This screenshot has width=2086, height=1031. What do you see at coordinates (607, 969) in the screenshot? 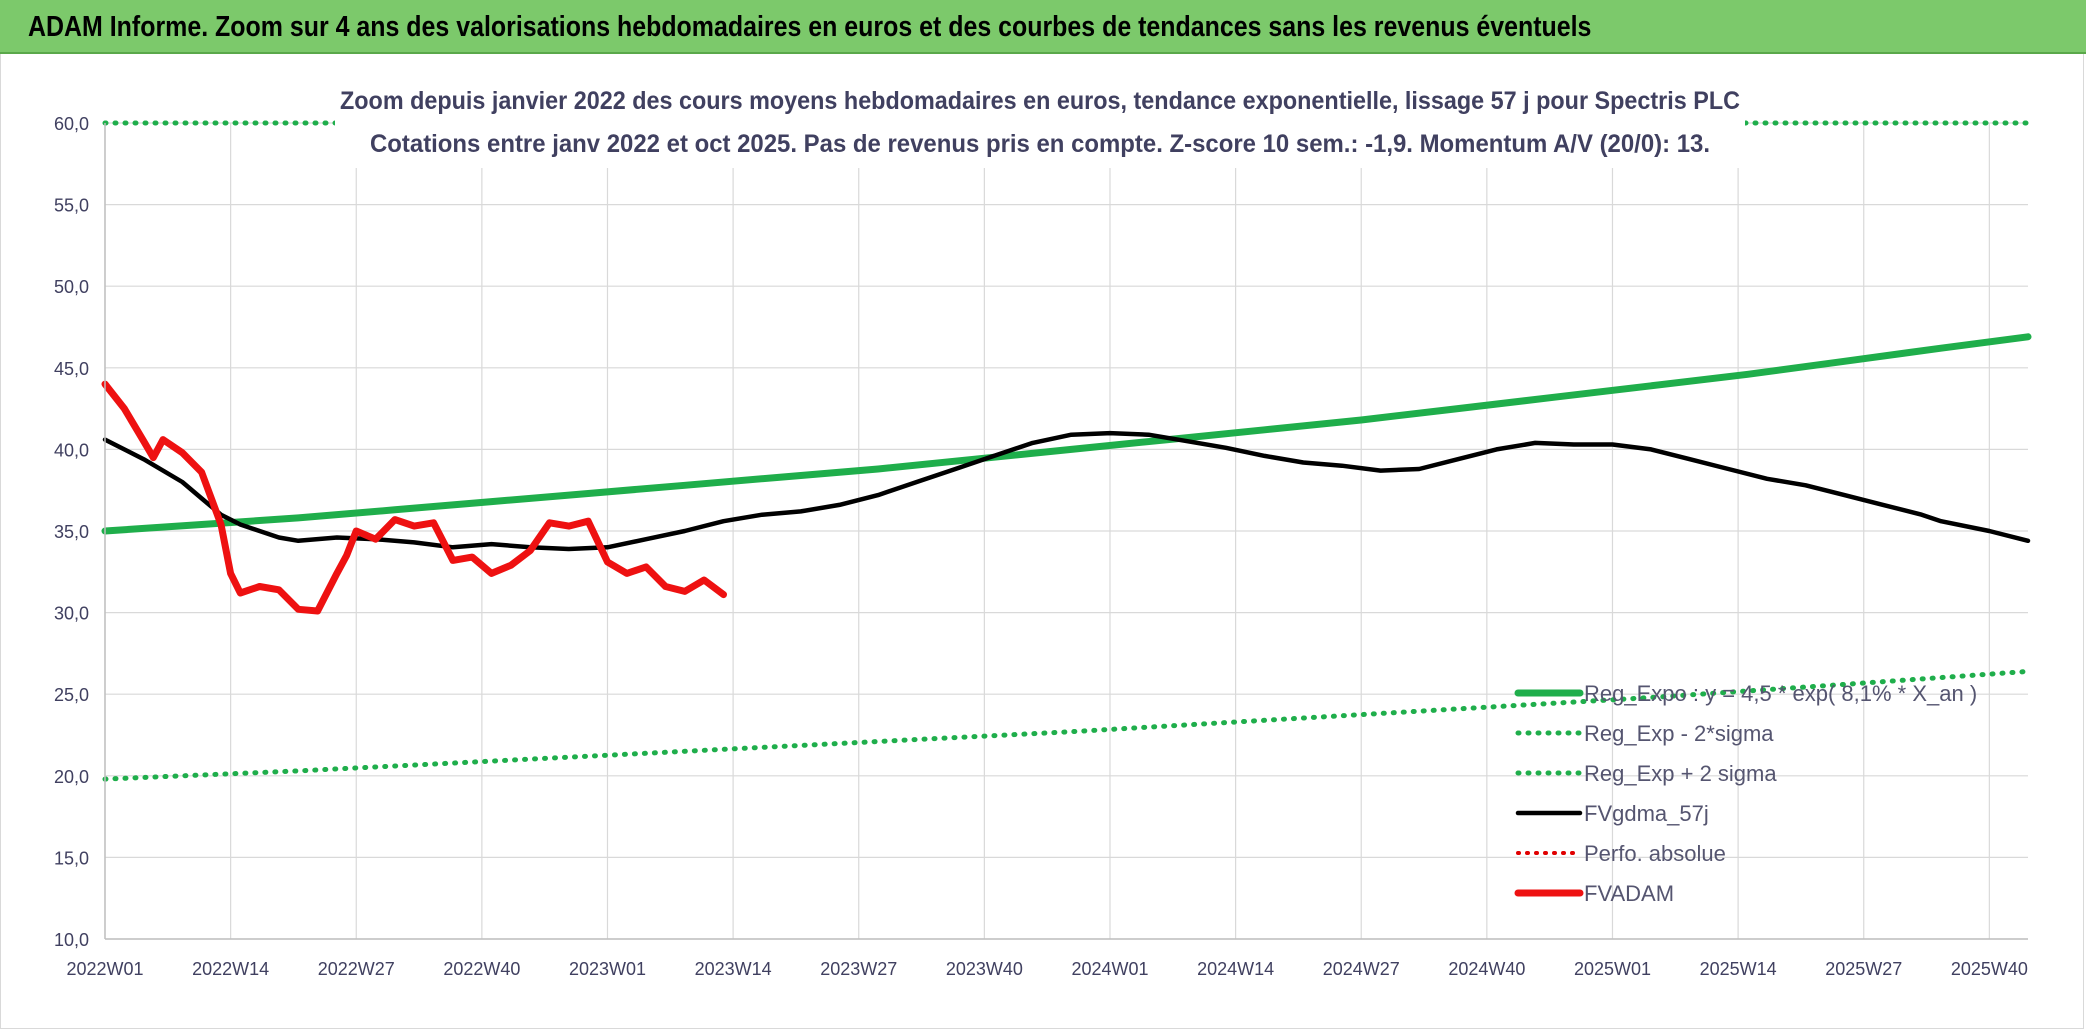
I see `x-tick-label: 2023W01` at bounding box center [607, 969].